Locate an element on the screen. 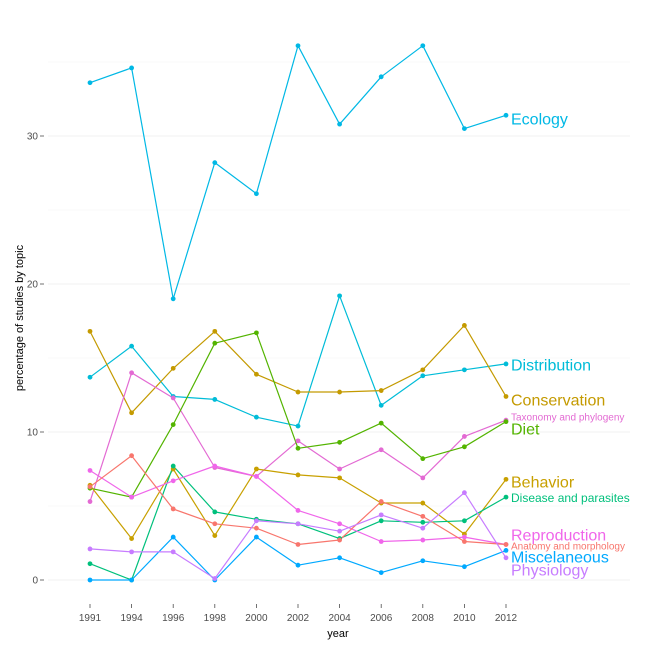  x-tick-label: 2004 is located at coordinates (339, 618).